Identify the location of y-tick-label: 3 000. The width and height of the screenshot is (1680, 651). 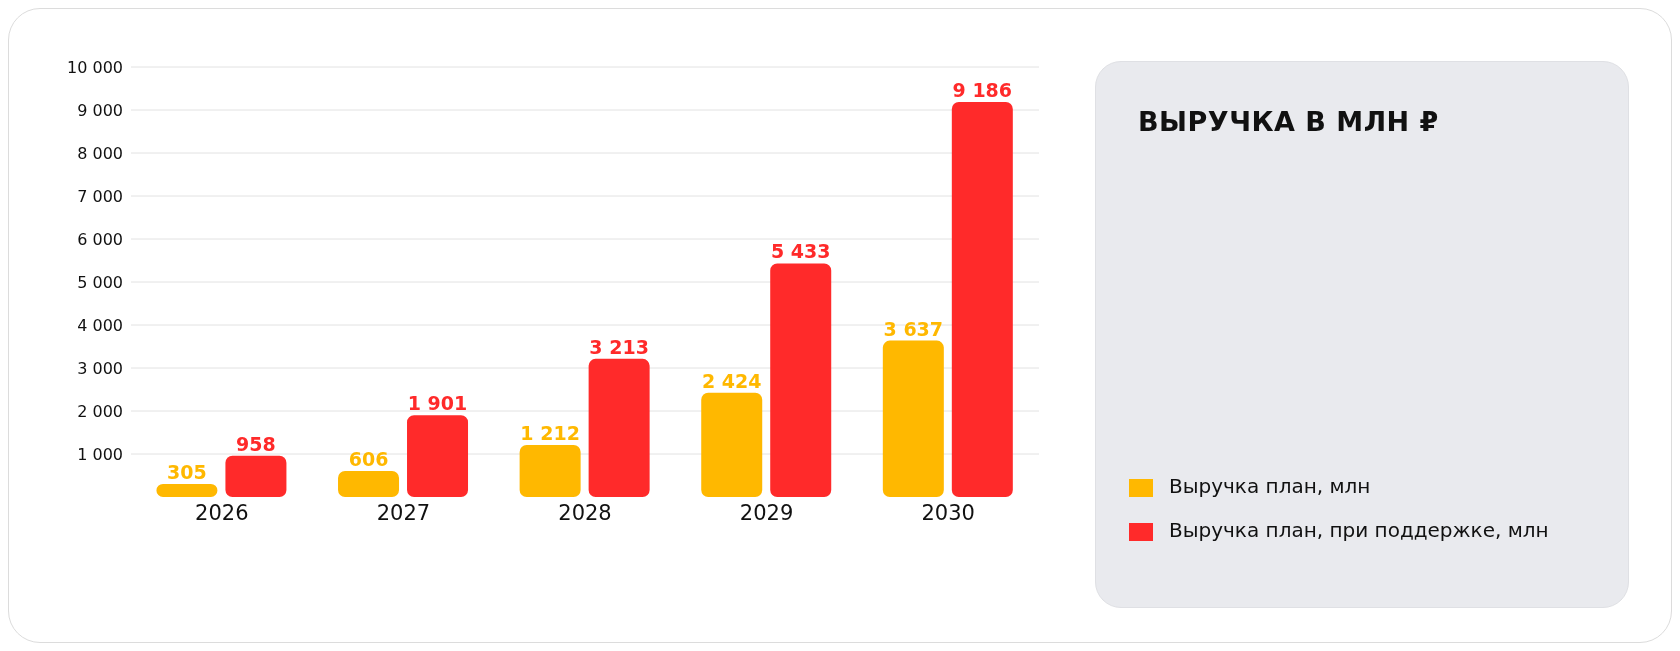
(100, 368).